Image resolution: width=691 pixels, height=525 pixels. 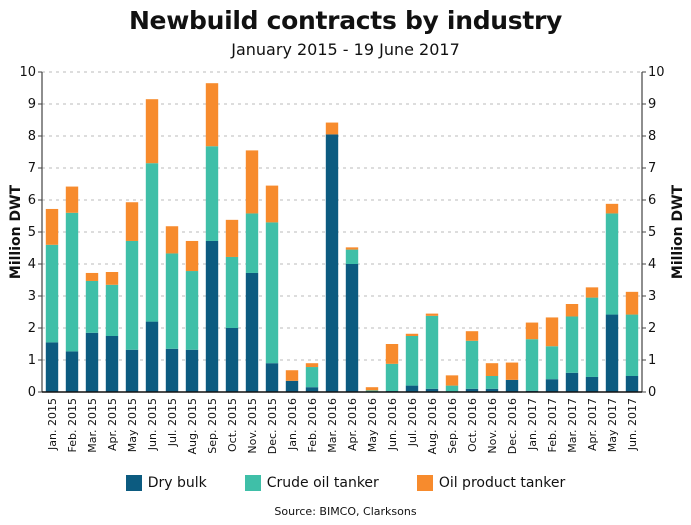 I want to click on x-tick-label: Aug. 2016, so click(x=432, y=426).